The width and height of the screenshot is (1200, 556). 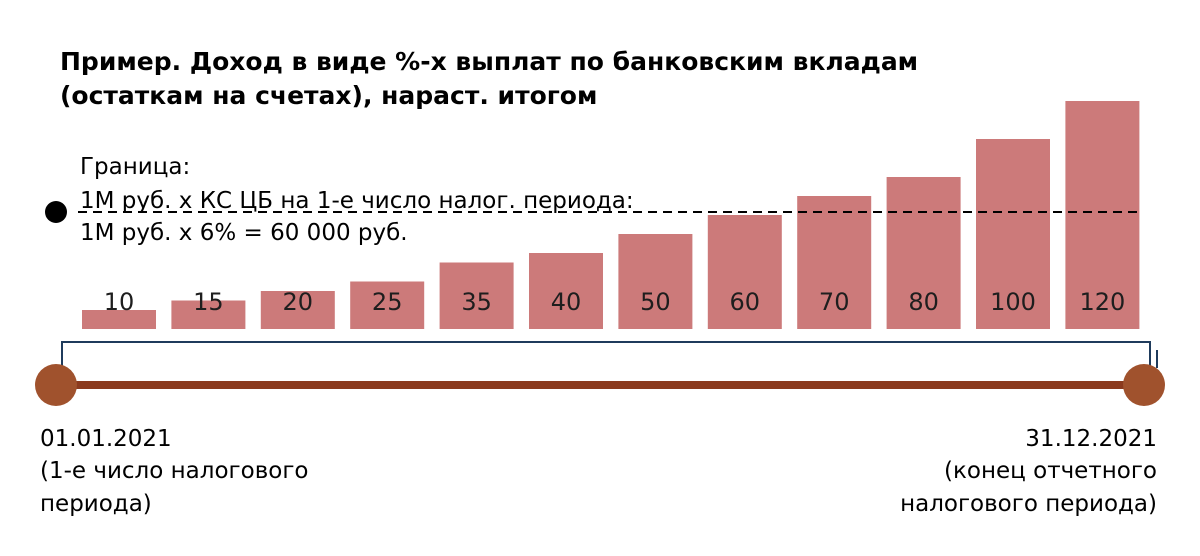 I want to click on bar-label-25: 25, so click(x=387, y=302).